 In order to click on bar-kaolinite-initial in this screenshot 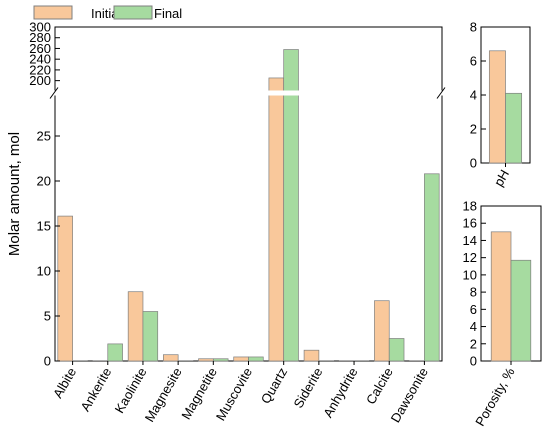, I will do `click(135, 326)`.